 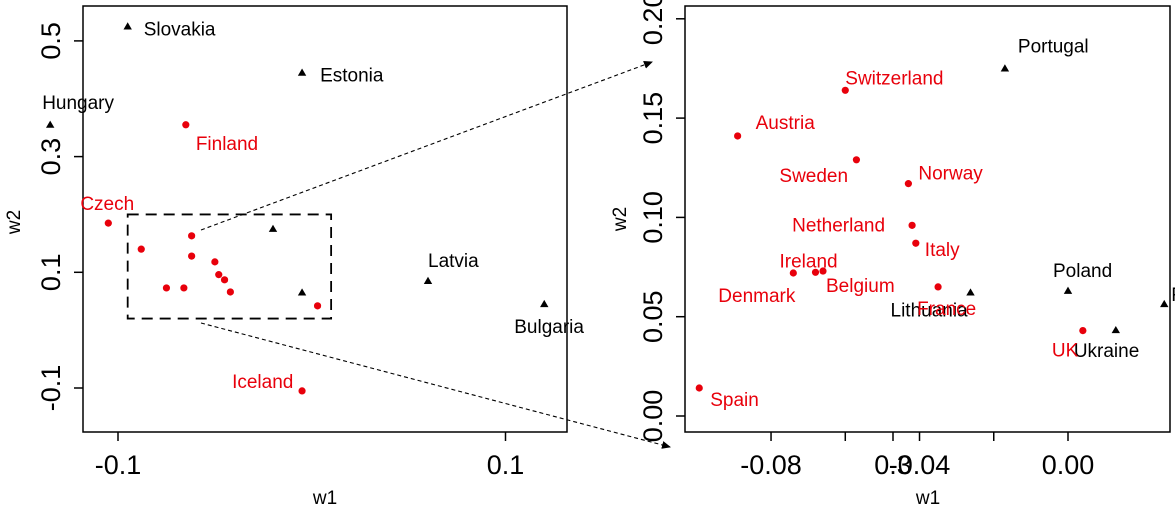 I want to click on point-label-ireland: Ireland, so click(x=809, y=261).